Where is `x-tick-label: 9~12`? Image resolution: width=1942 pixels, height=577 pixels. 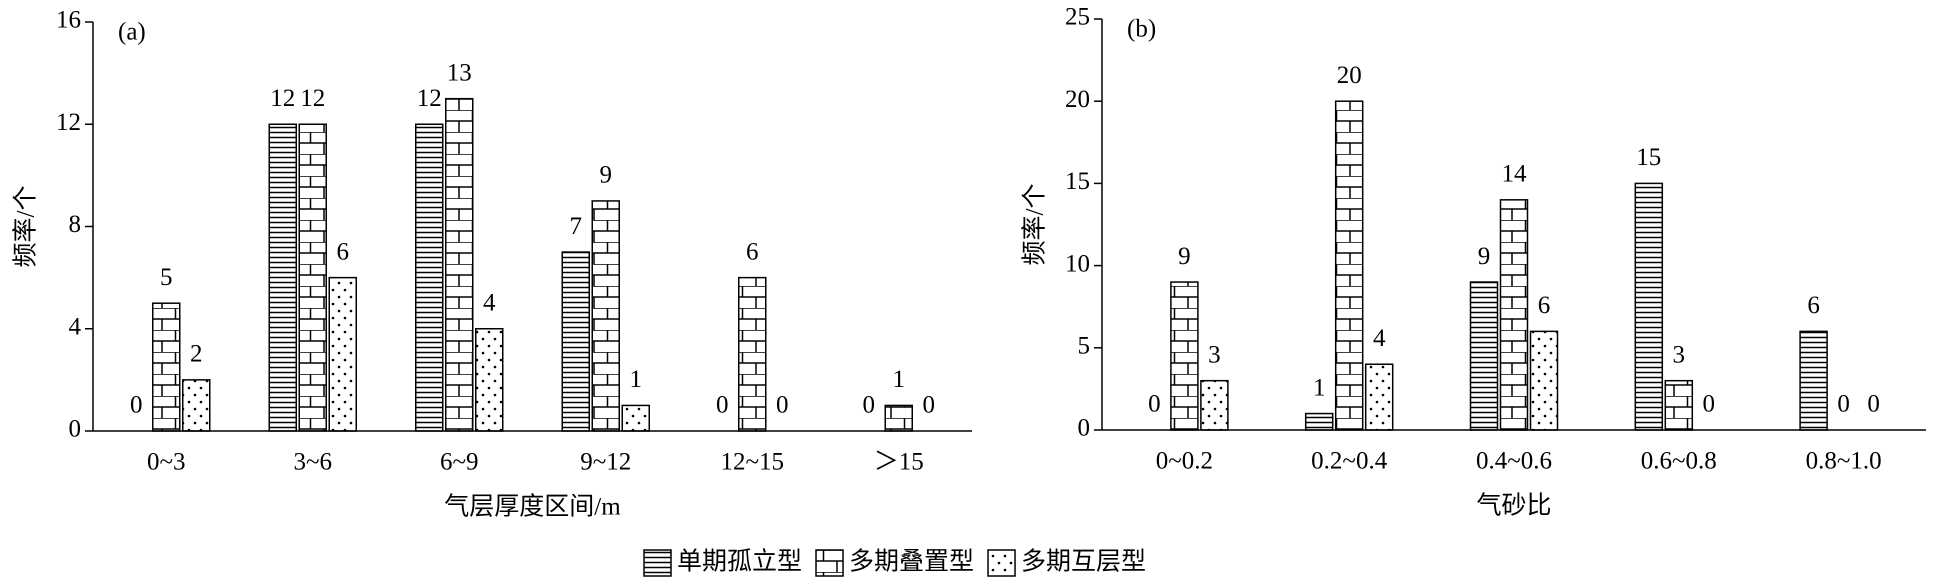
x-tick-label: 9~12 is located at coordinates (605, 462).